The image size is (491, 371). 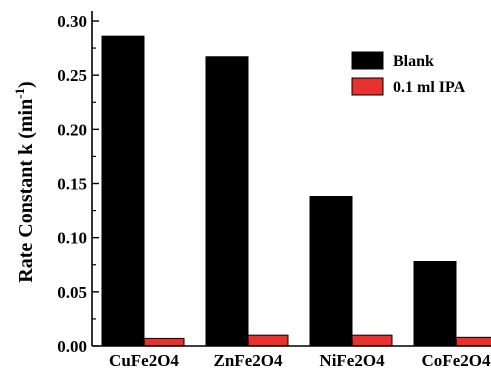 I want to click on y-axis-title-close: ), so click(x=26, y=84).